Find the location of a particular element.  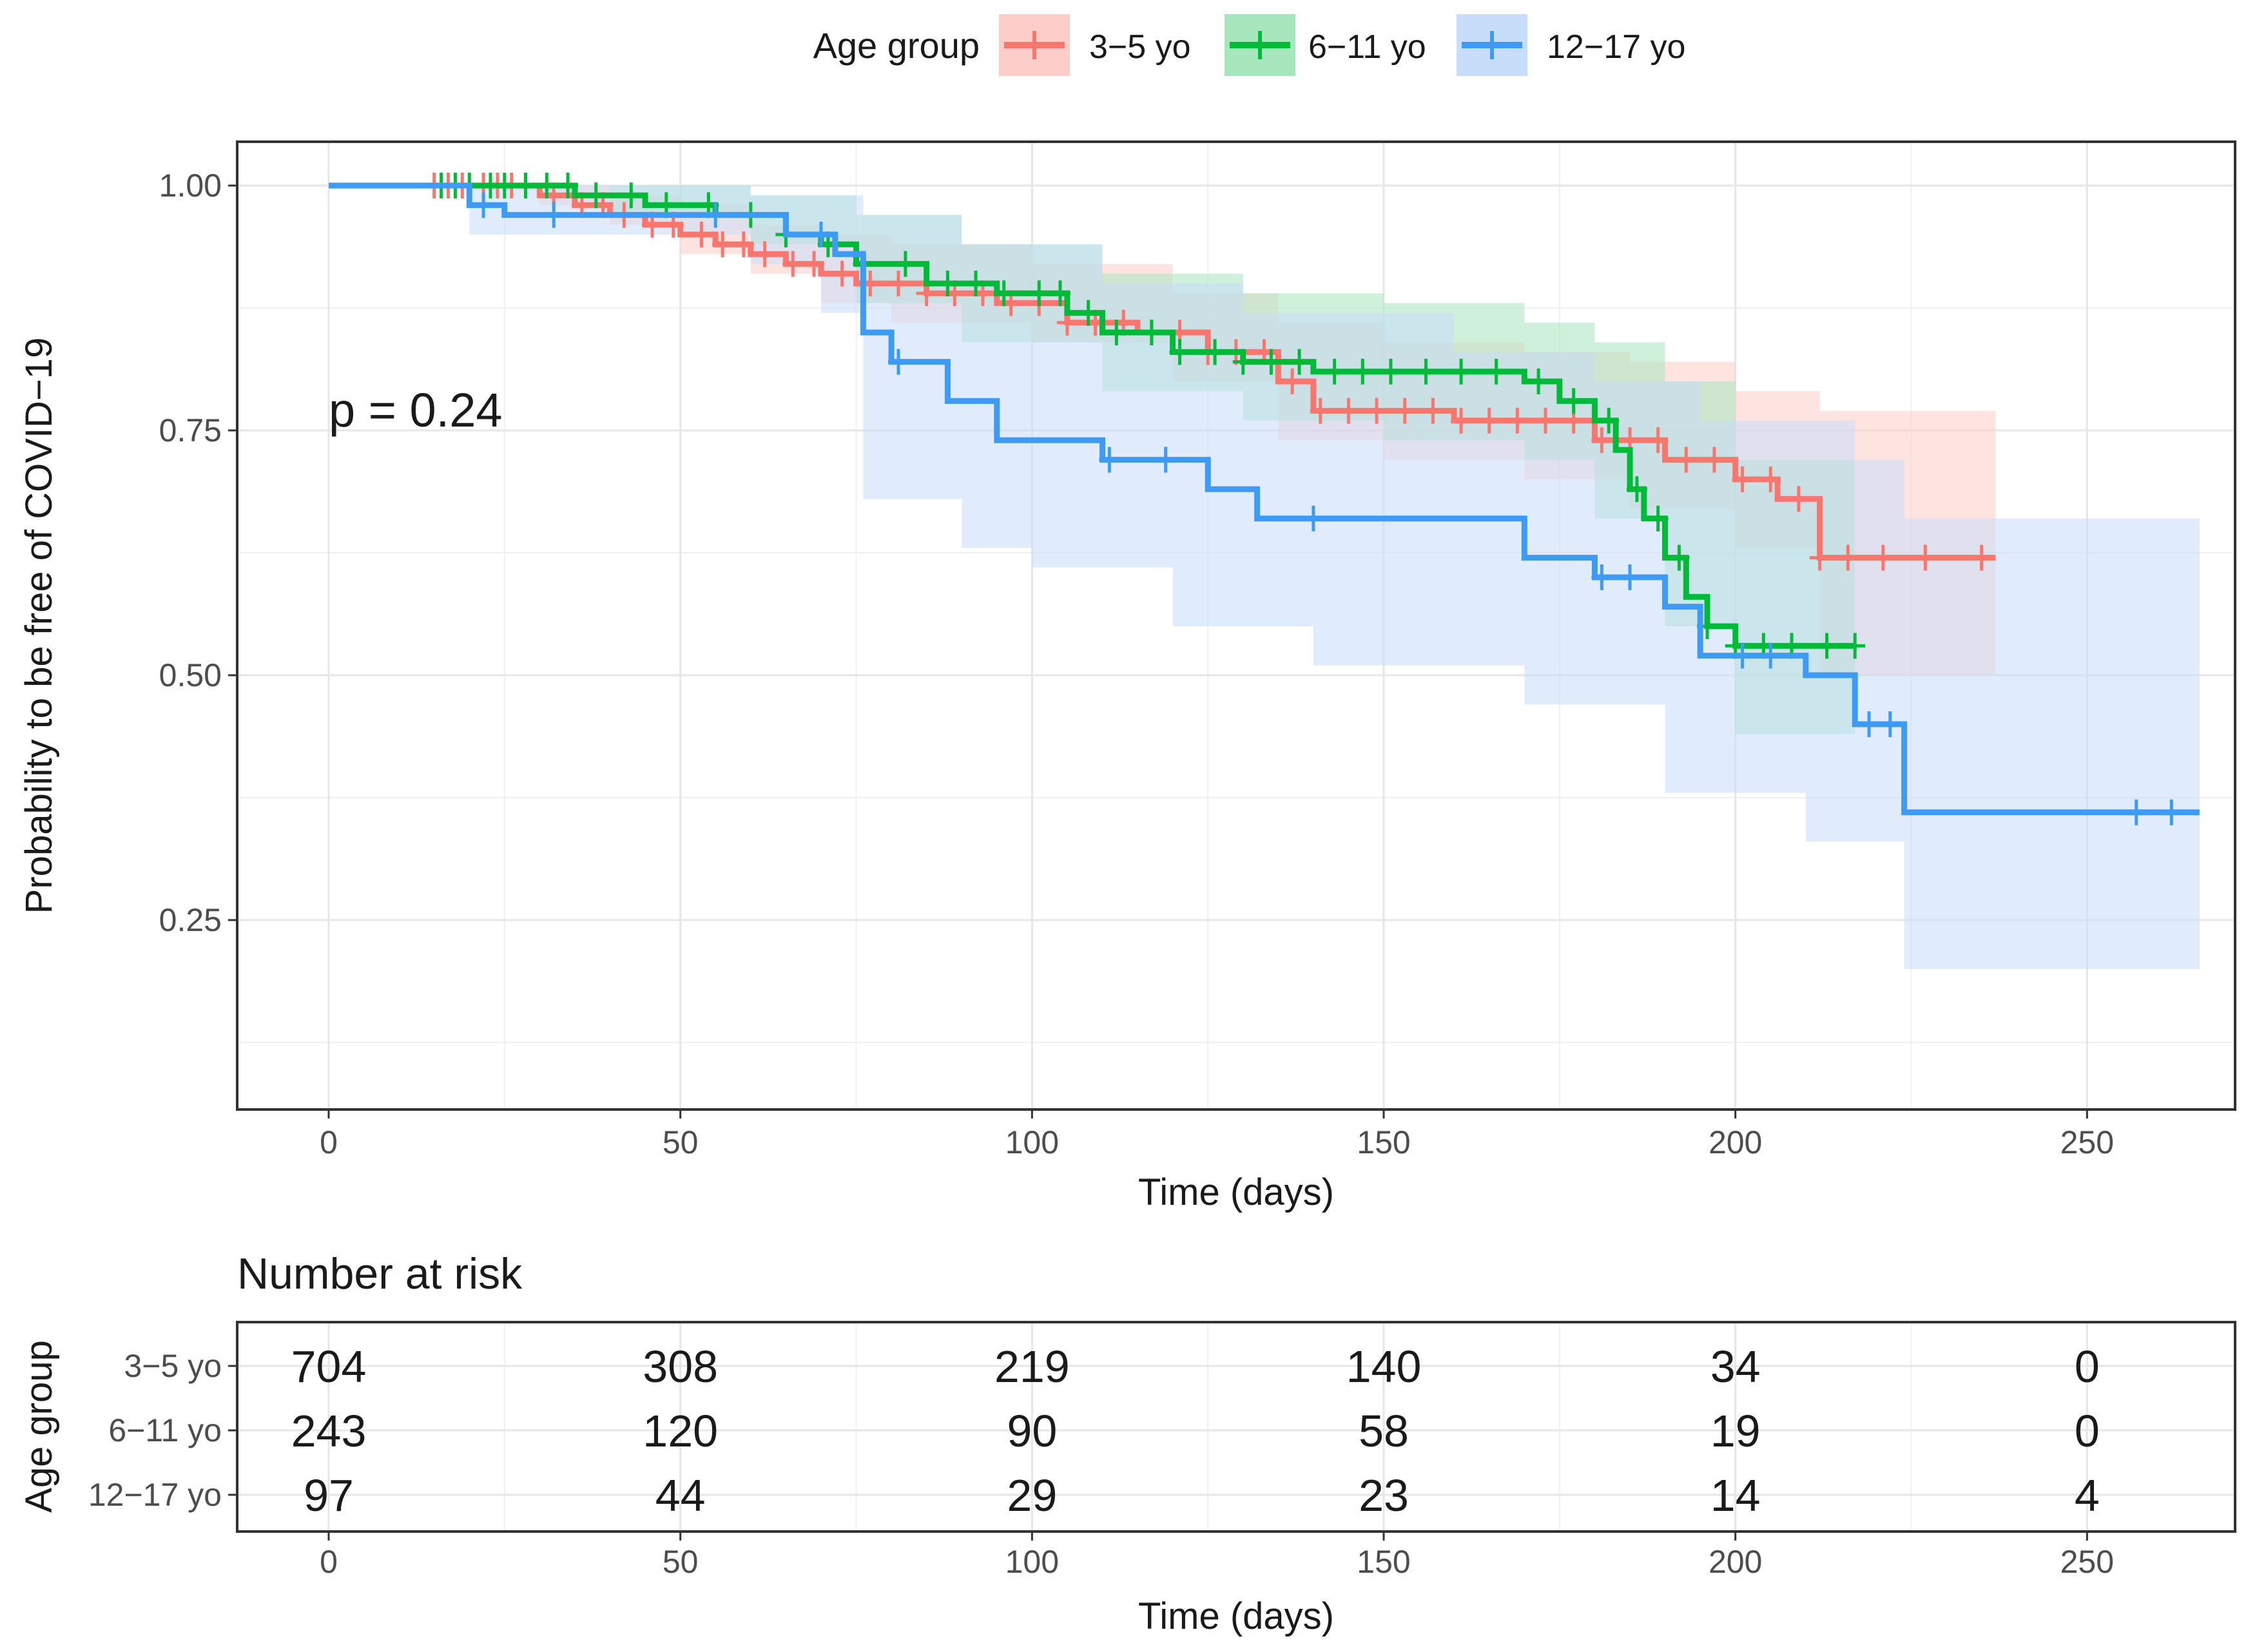

legend-label-1: 6−11 yo is located at coordinates (1367, 47).